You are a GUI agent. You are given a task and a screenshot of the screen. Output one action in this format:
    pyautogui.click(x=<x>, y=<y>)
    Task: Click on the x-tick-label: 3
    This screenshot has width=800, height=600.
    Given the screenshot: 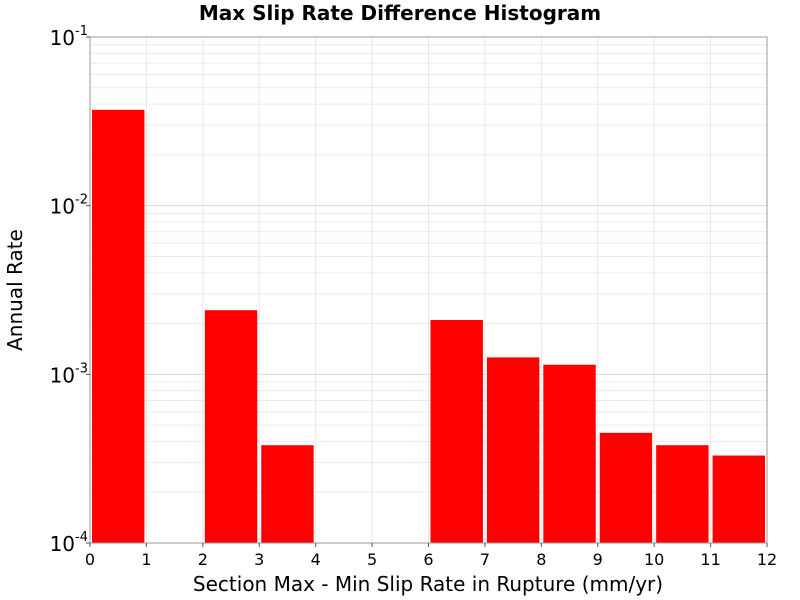 What is the action you would take?
    pyautogui.click(x=259, y=559)
    